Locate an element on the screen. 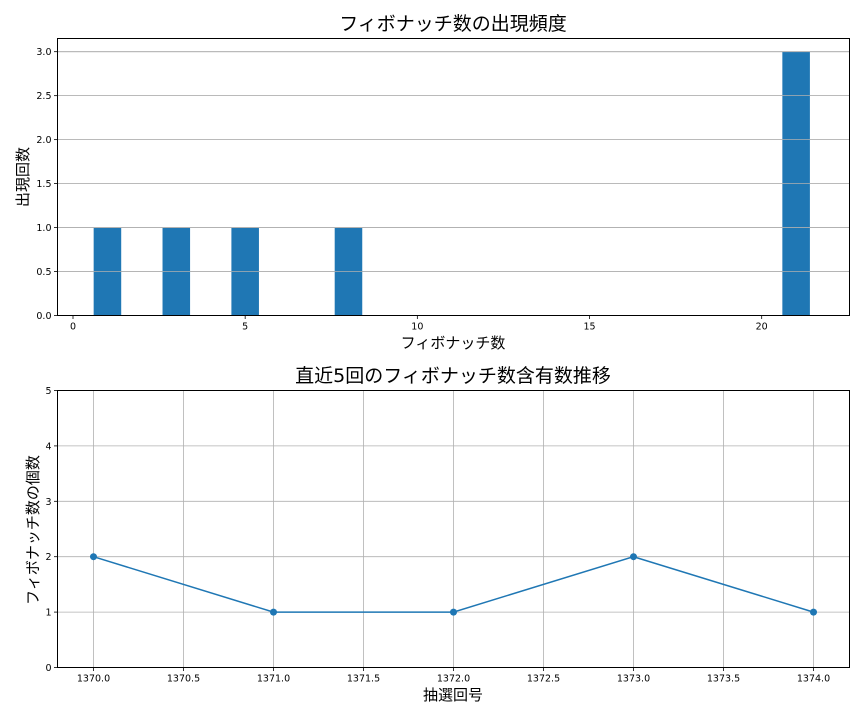  y-tick-label: 3.0 is located at coordinates (43, 52).